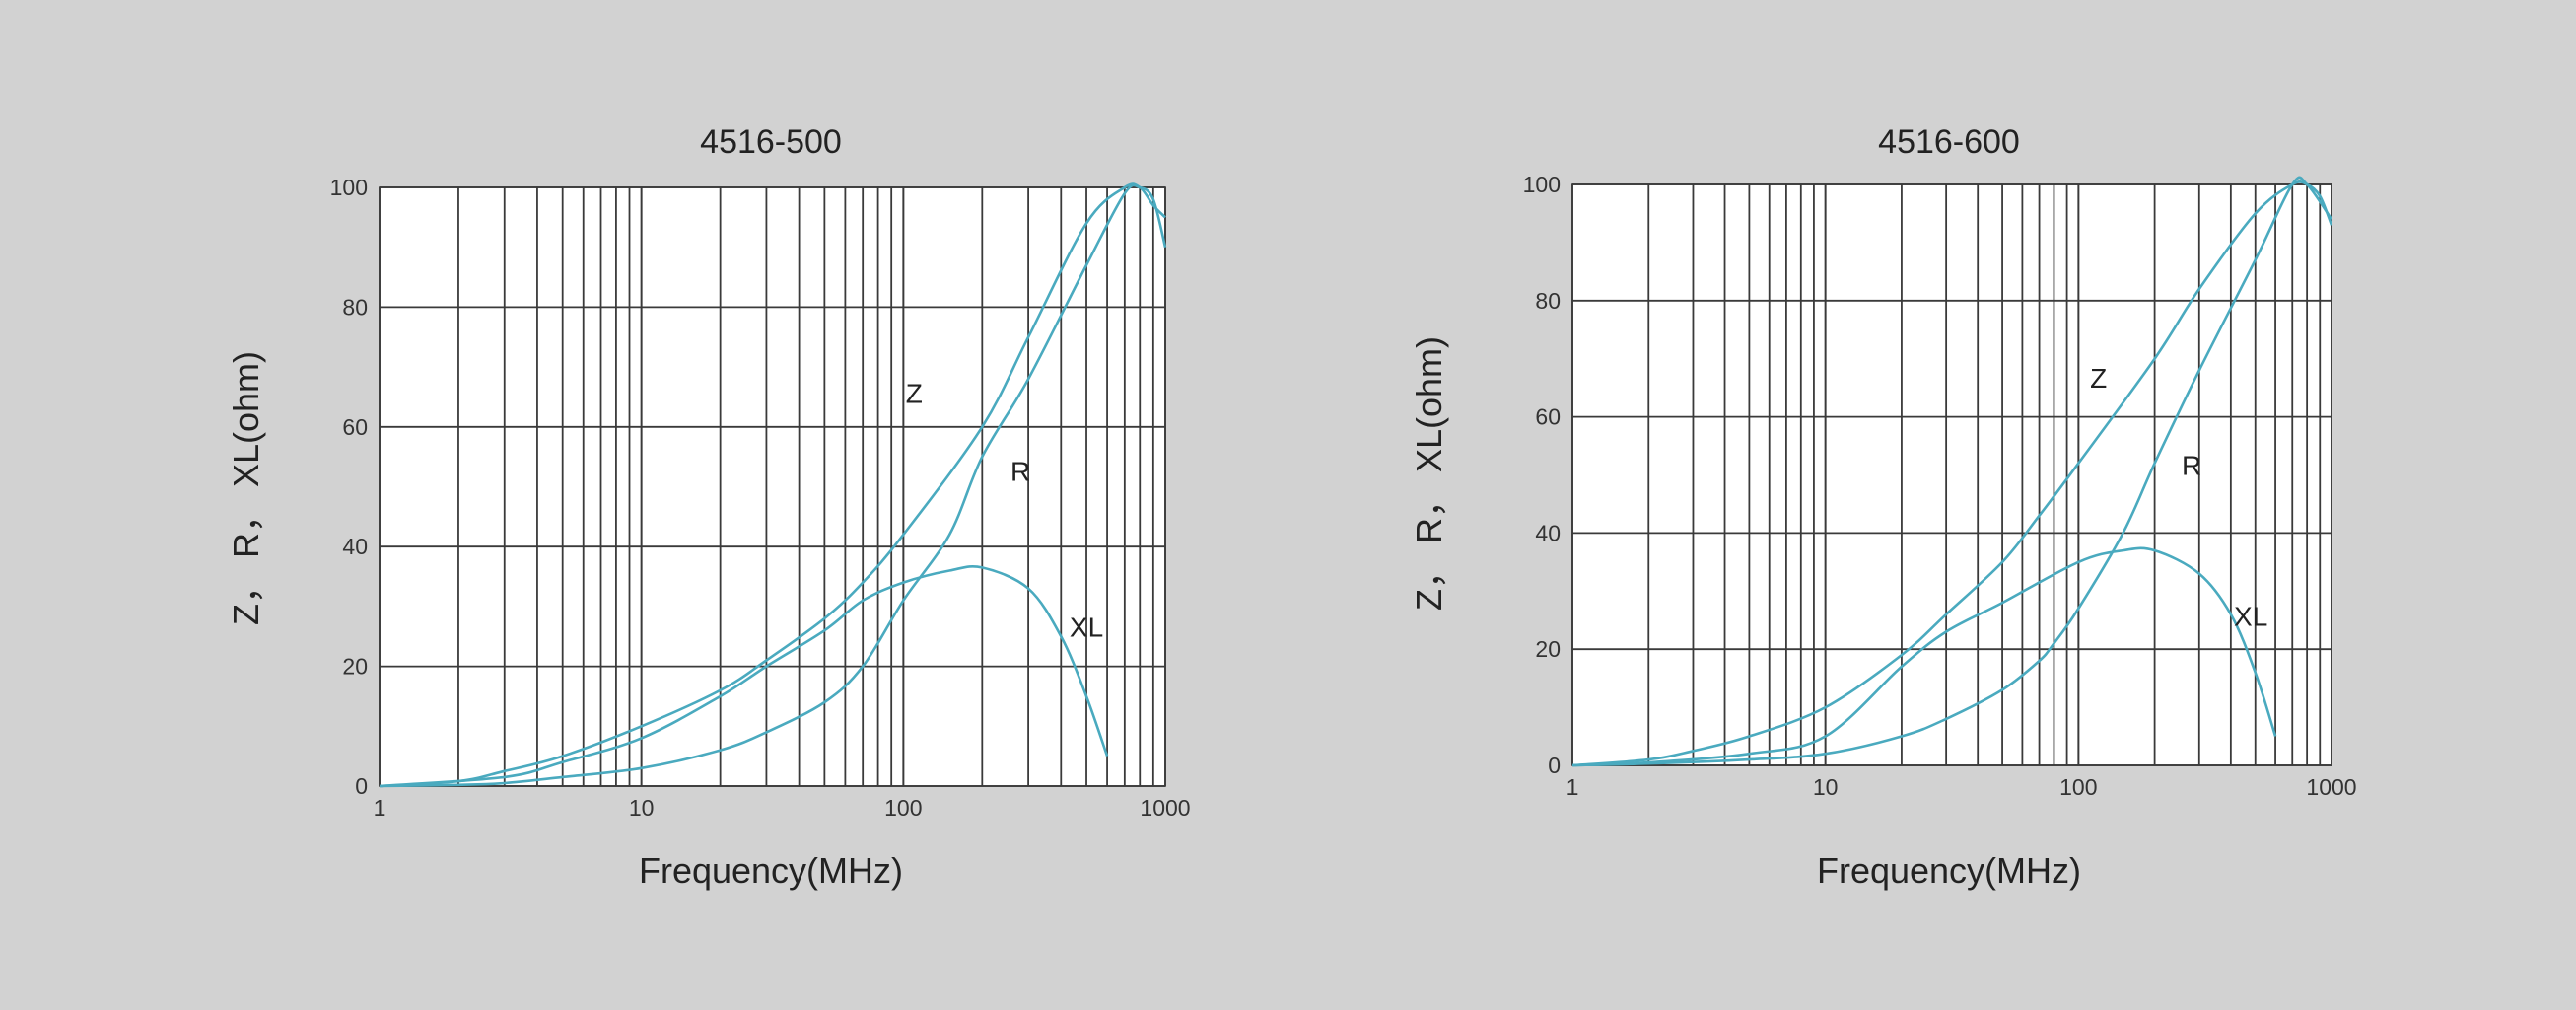 The width and height of the screenshot is (2576, 1010). I want to click on chart-title: 4516-600, so click(1949, 142).